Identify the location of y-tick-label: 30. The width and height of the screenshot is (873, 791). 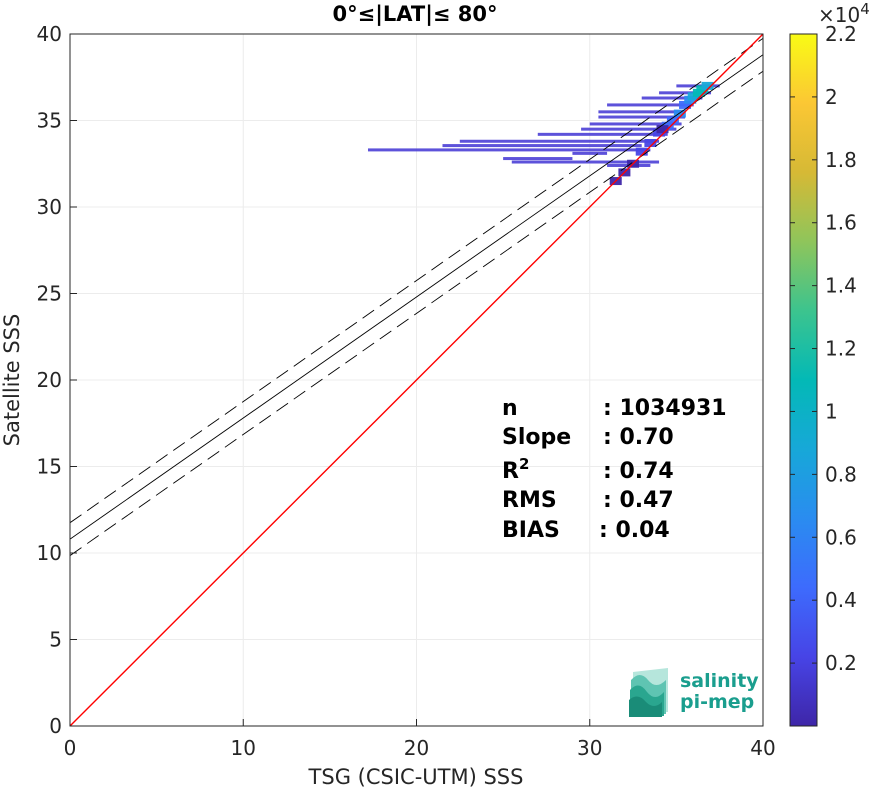
(49, 207).